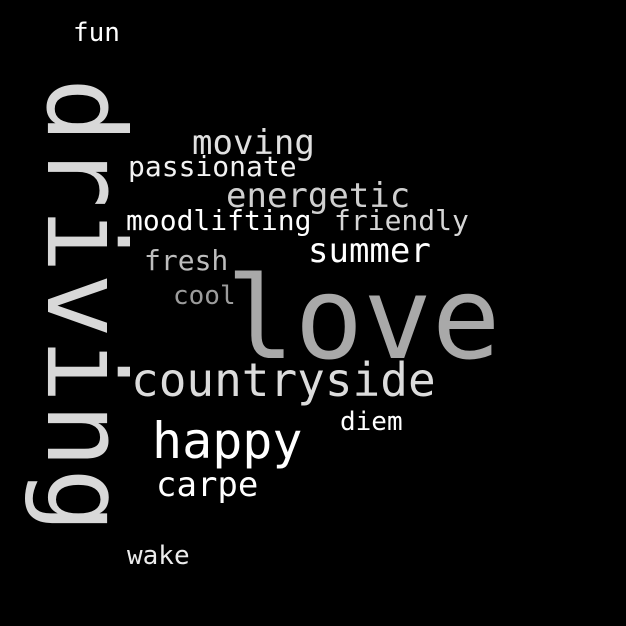 This screenshot has height=626, width=626. Describe the element at coordinates (369, 251) in the screenshot. I see `word-summer: summer` at that location.